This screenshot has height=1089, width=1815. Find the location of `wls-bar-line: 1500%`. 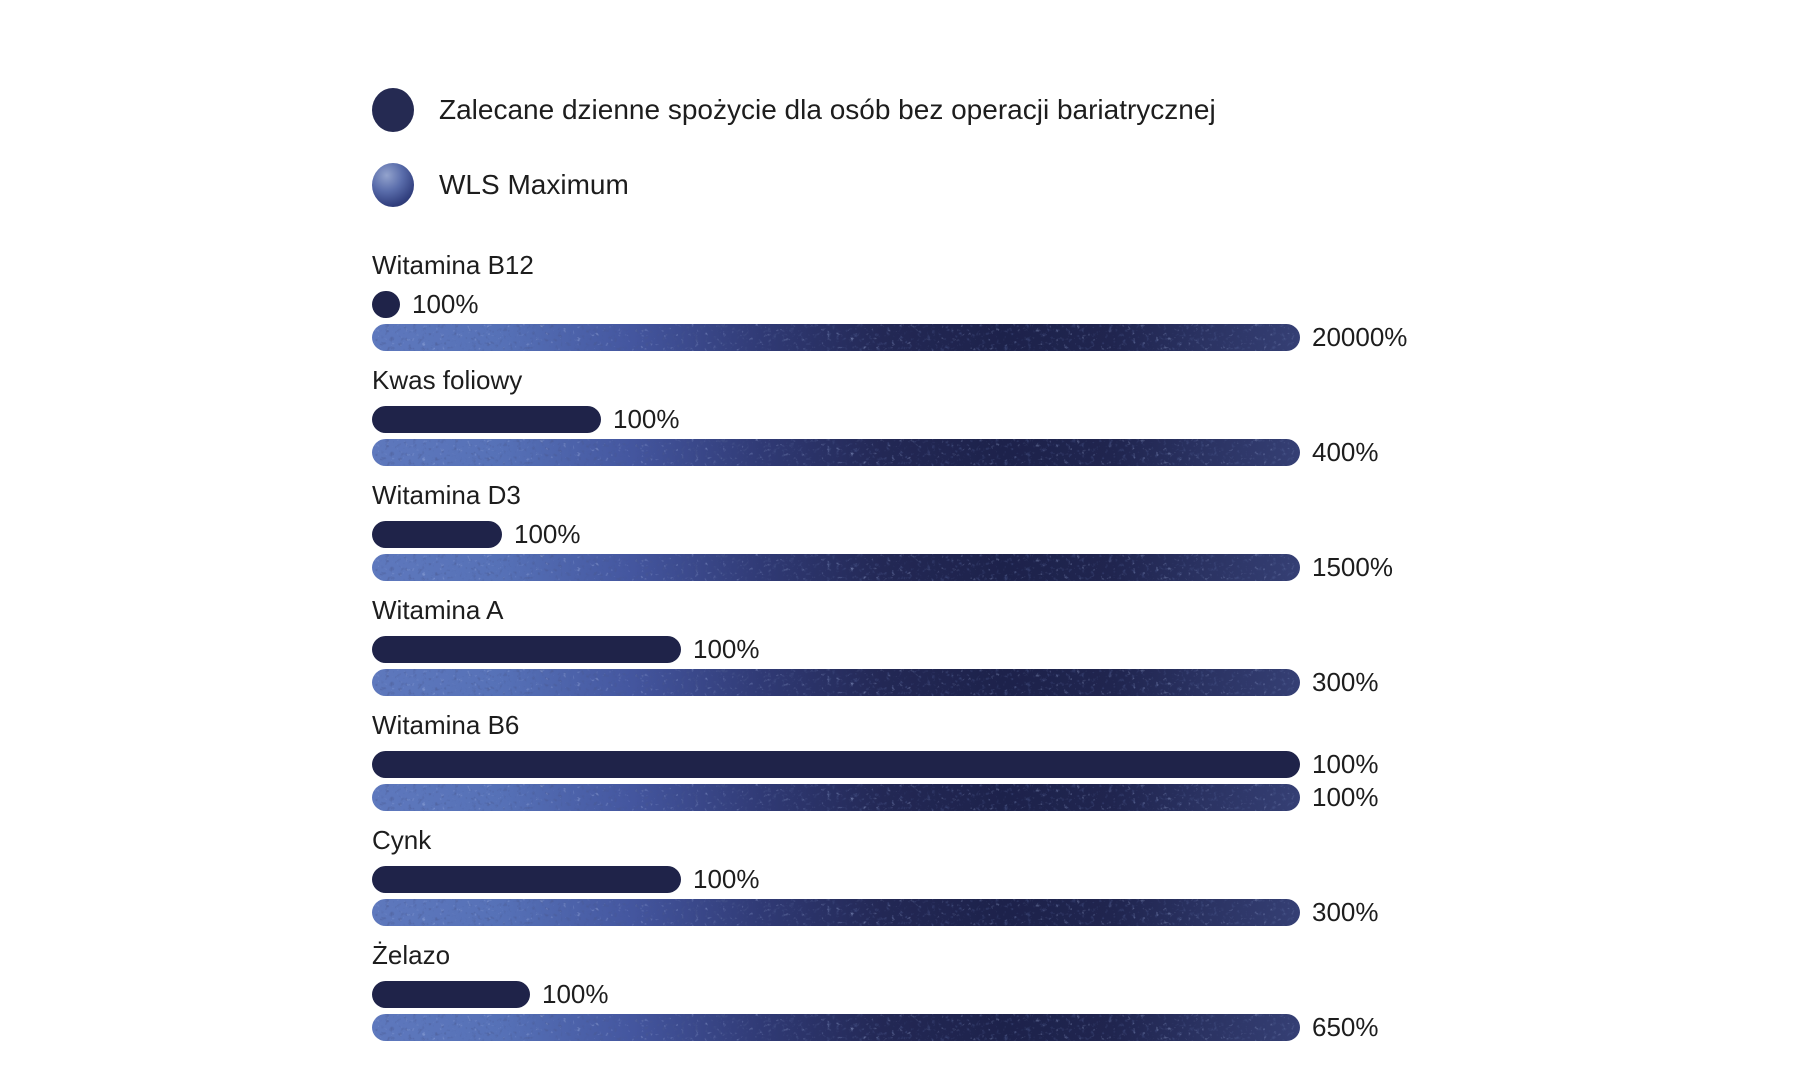

wls-bar-line: 1500% is located at coordinates (1072, 566).